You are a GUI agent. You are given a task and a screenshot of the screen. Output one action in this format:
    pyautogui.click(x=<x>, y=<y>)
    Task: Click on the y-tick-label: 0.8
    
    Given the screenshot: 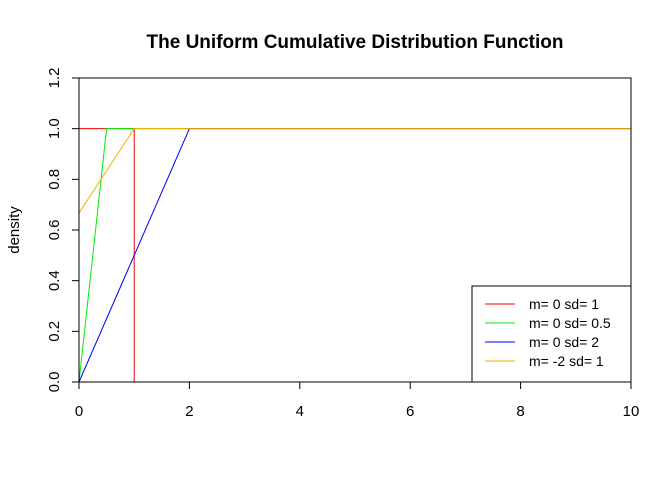 What is the action you would take?
    pyautogui.click(x=54, y=179)
    